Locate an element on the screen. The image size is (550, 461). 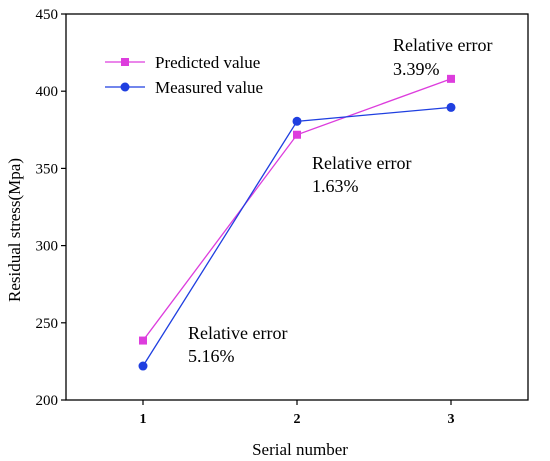
annotation-3-line2: 3.39% is located at coordinates (416, 69).